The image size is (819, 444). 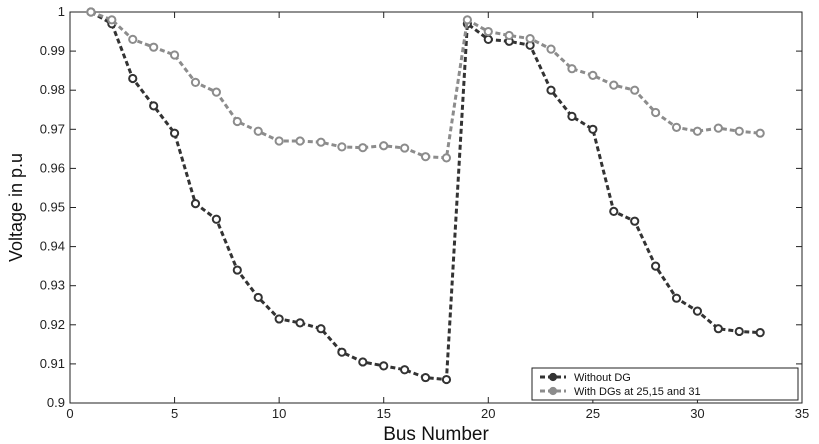 I want to click on y-tick-label: 1, so click(x=61, y=11).